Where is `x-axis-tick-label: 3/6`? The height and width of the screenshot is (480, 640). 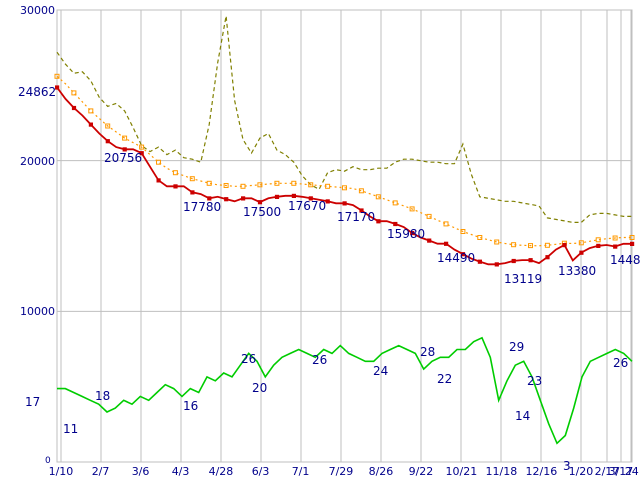 x-axis-tick-label: 3/6 is located at coordinates (140, 471).